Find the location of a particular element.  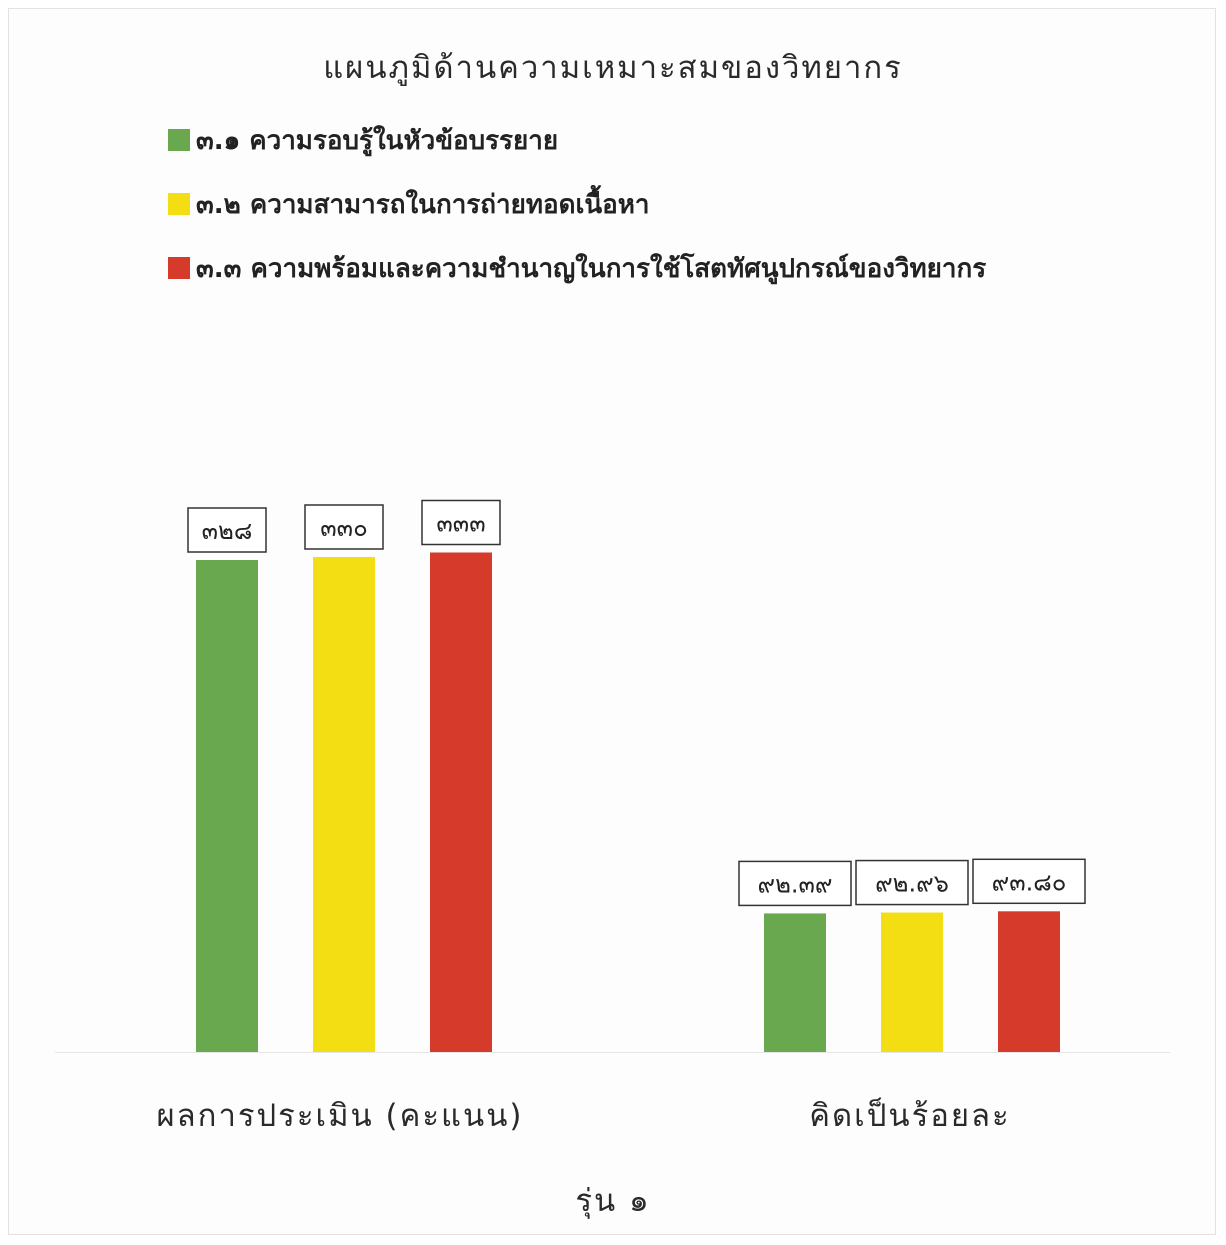

data-label-score-series-1: ๓๒๘ is located at coordinates (227, 531).